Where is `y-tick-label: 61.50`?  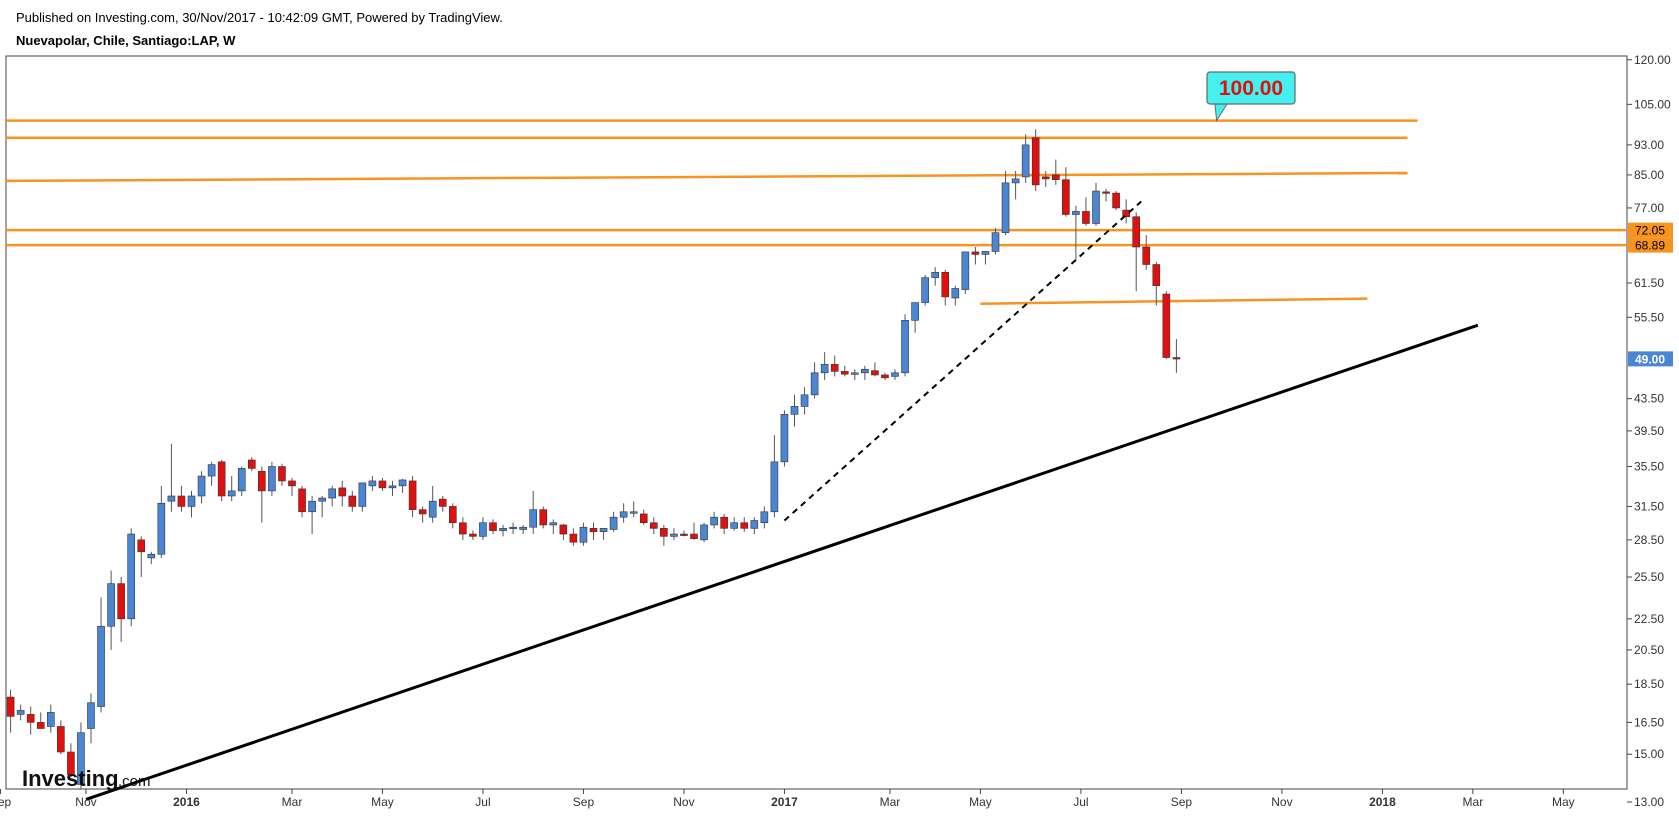
y-tick-label: 61.50 is located at coordinates (1649, 283).